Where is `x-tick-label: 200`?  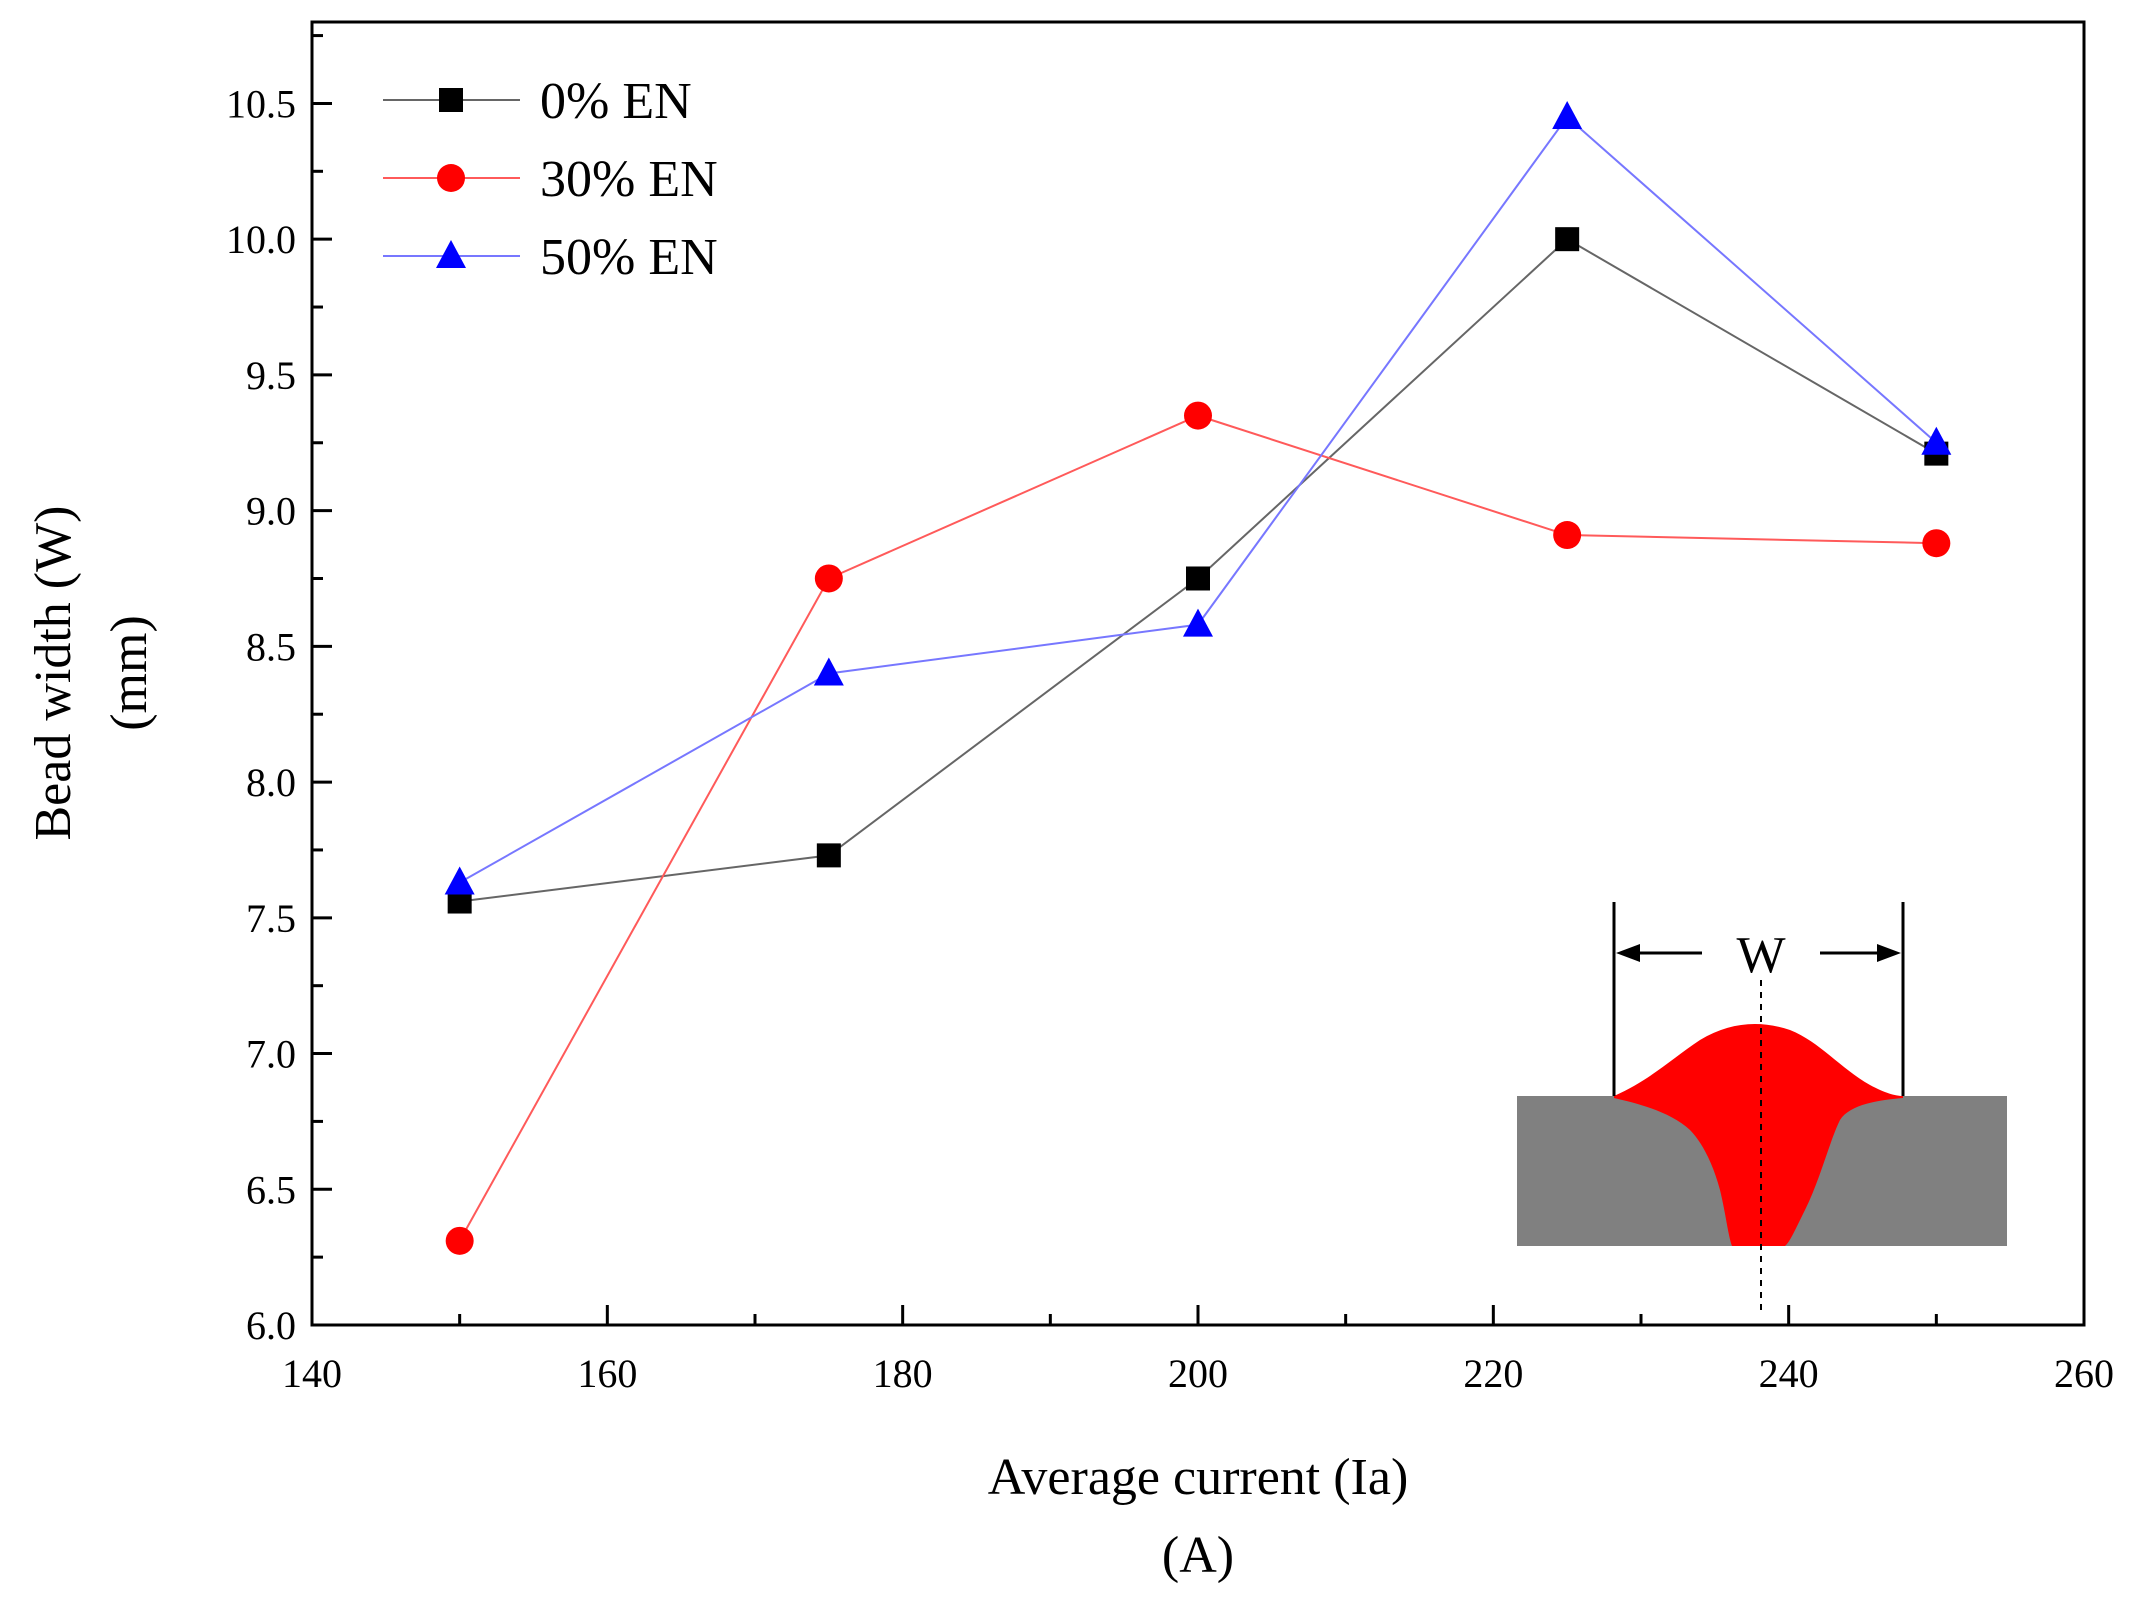
x-tick-label: 200 is located at coordinates (1198, 1373).